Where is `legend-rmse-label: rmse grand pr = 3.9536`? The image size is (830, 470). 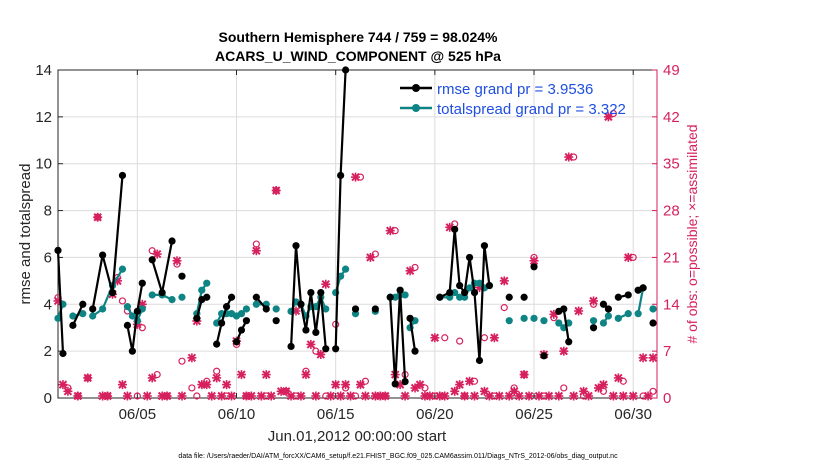 legend-rmse-label: rmse grand pr = 3.9536 is located at coordinates (515, 89).